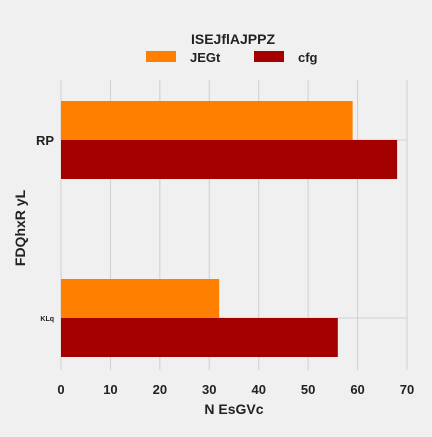  What do you see at coordinates (209, 389) in the screenshot?
I see `x-tick-30: 30` at bounding box center [209, 389].